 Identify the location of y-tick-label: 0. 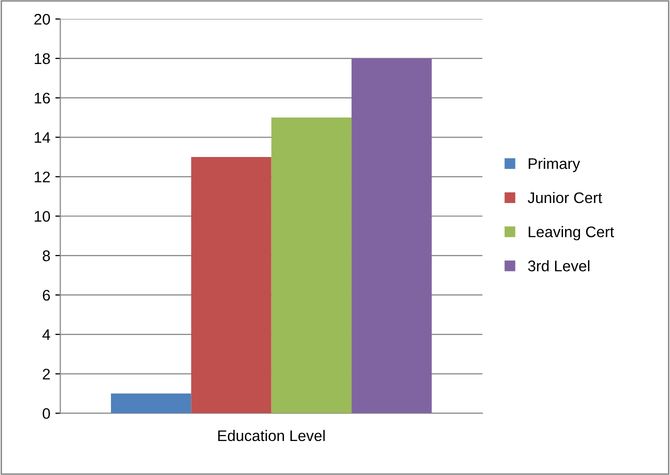
(46, 413).